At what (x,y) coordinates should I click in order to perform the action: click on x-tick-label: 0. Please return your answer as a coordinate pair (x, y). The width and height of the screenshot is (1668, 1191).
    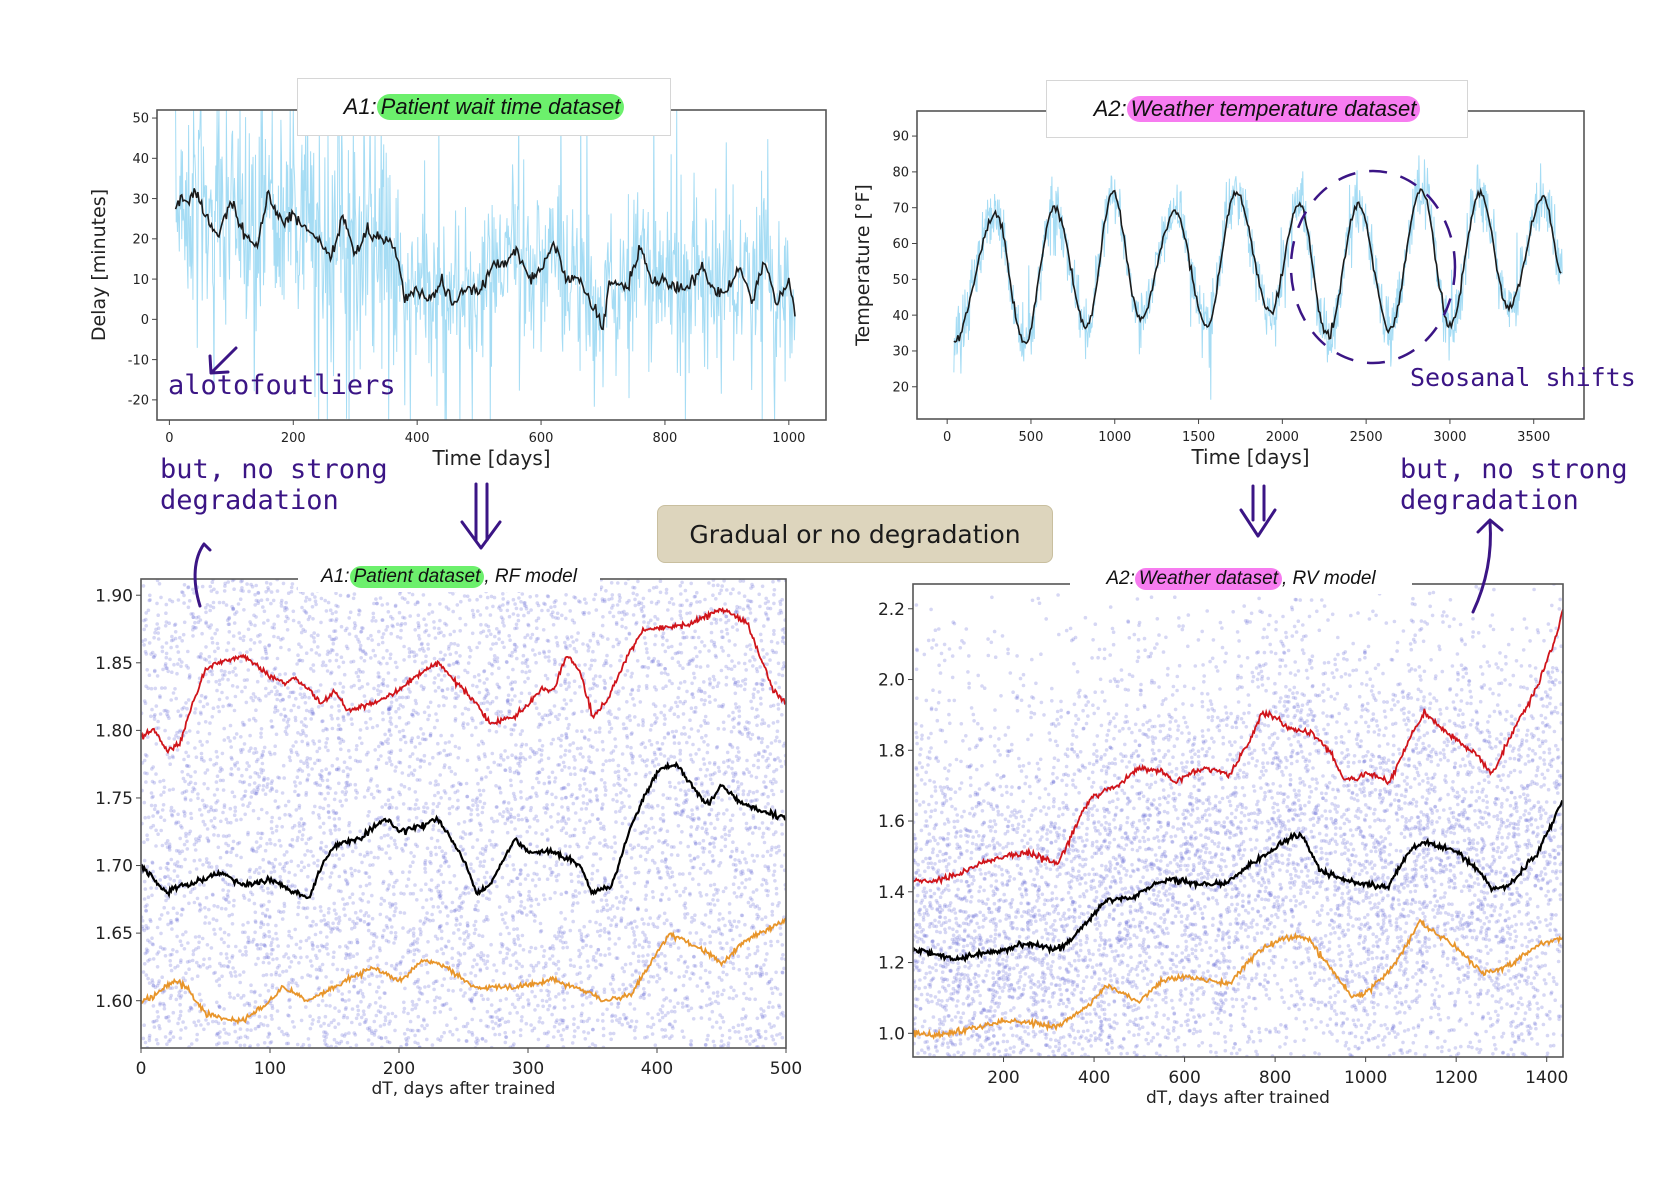
    Looking at the image, I should click on (947, 437).